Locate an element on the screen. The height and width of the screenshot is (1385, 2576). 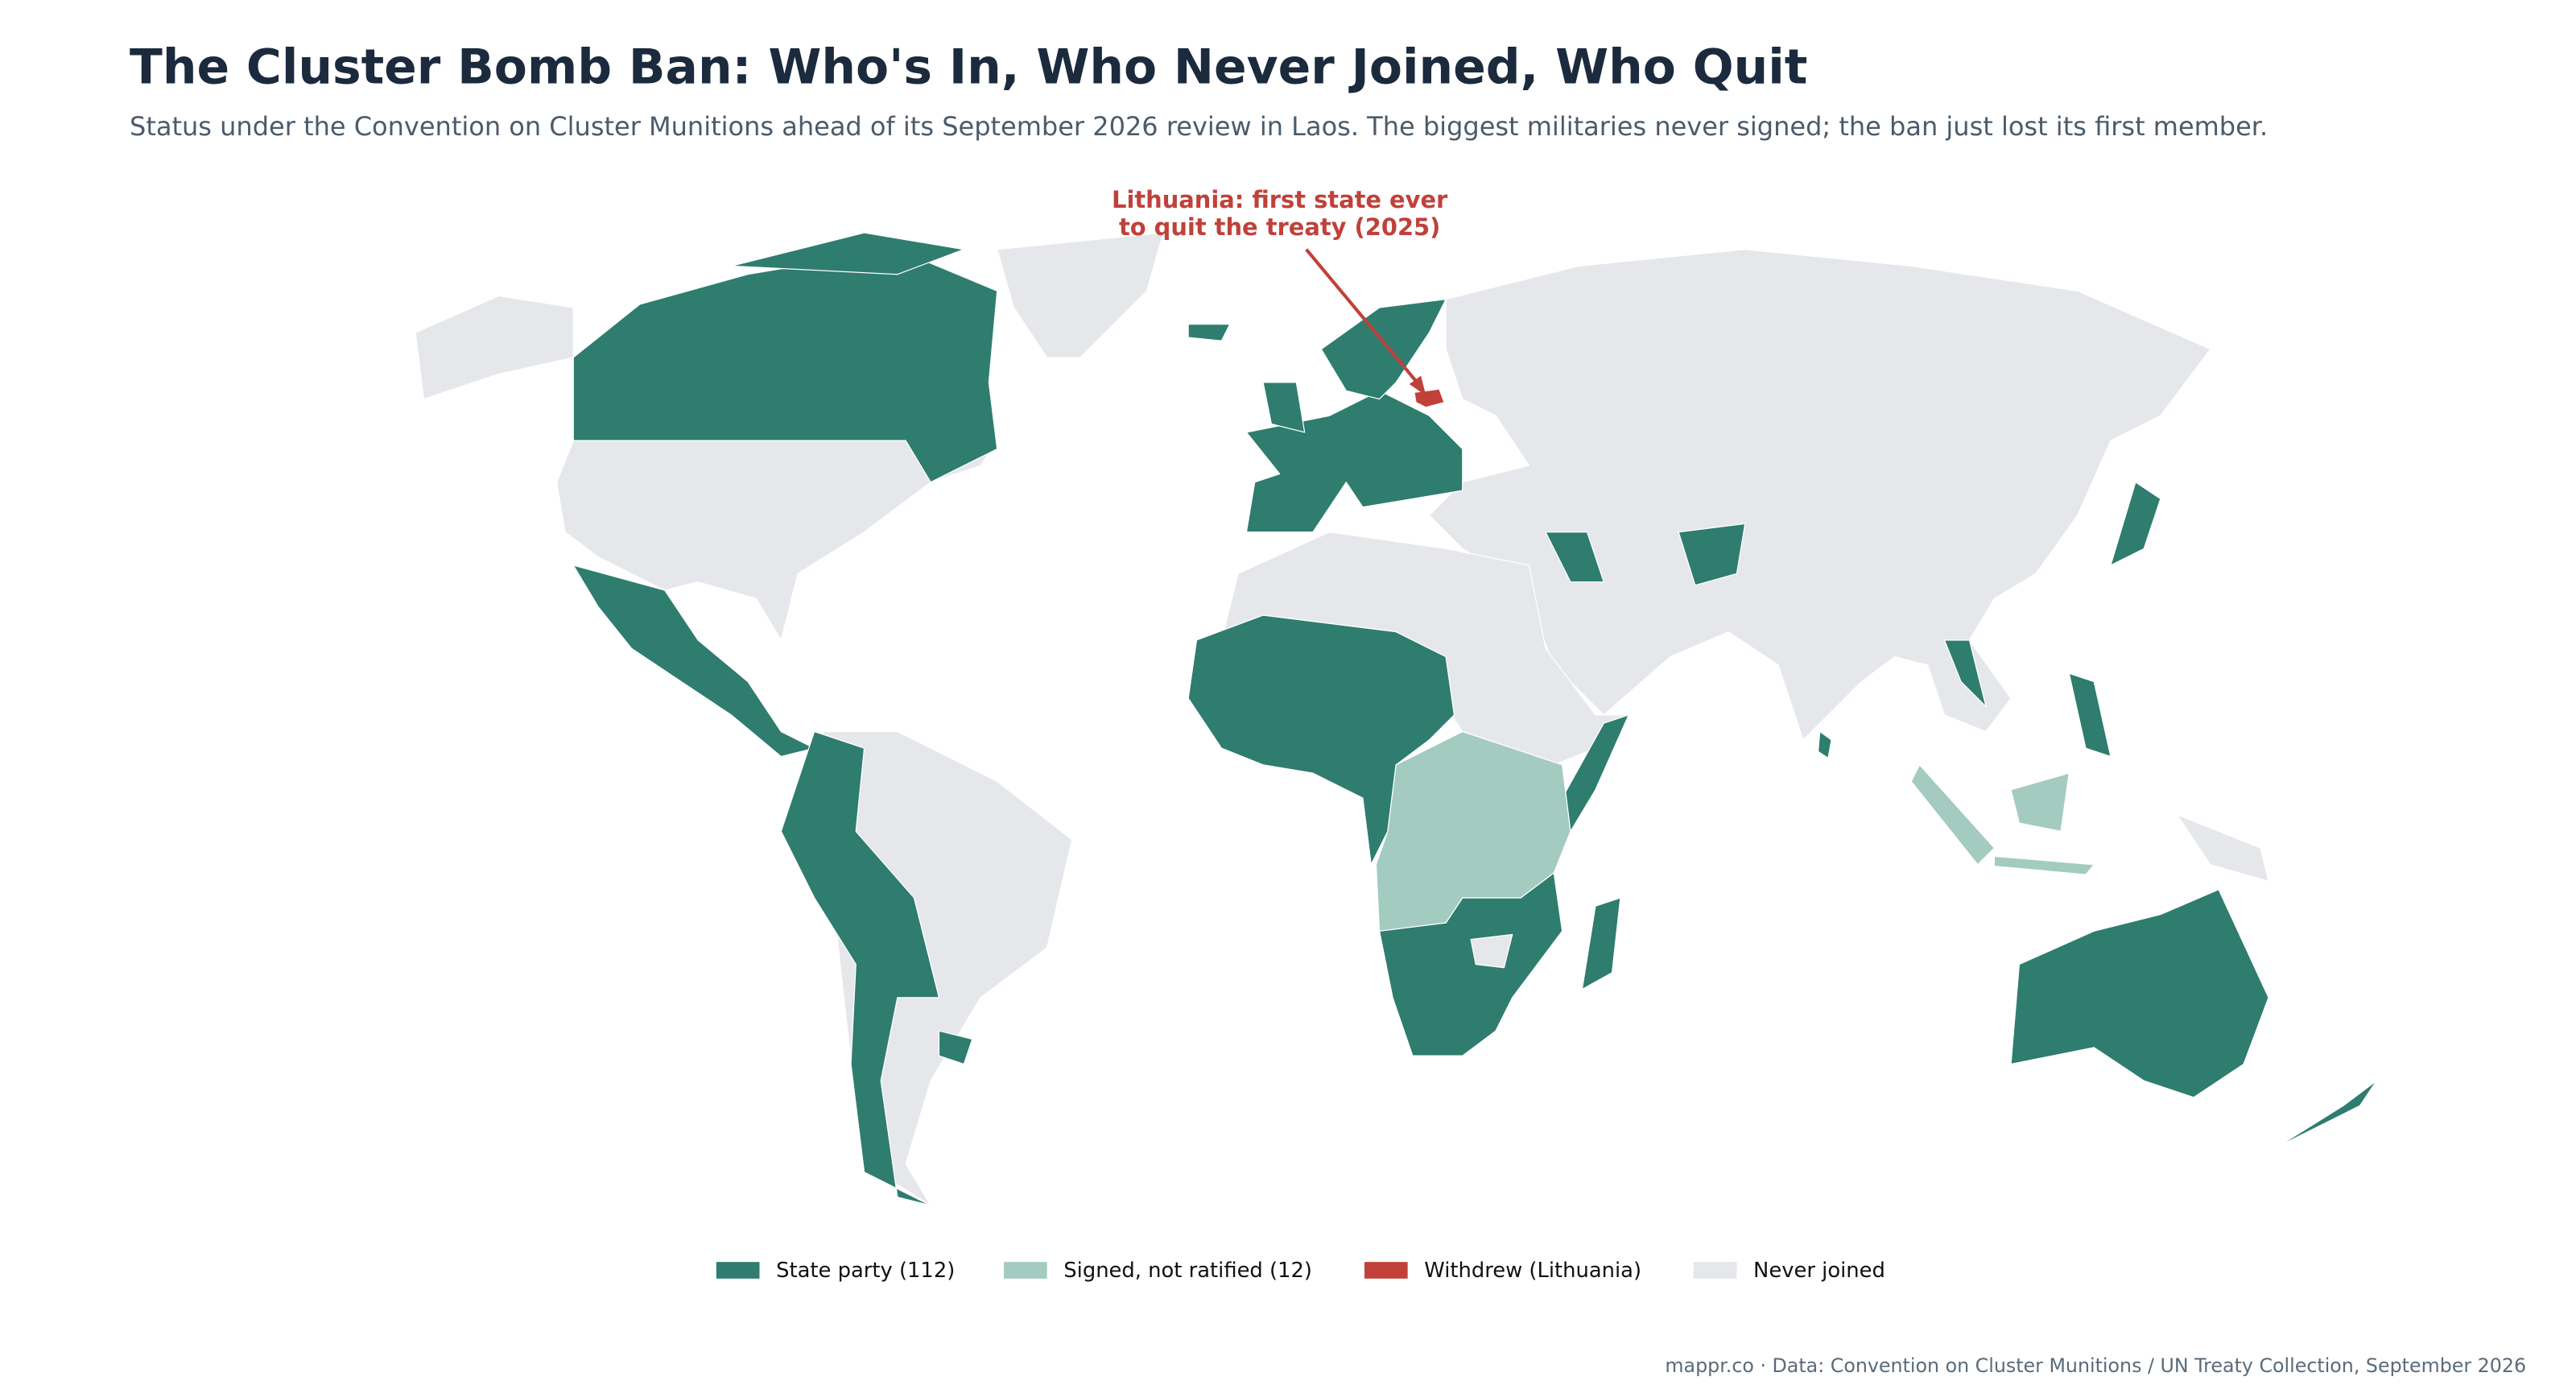
lithuania is located at coordinates (1429, 398).